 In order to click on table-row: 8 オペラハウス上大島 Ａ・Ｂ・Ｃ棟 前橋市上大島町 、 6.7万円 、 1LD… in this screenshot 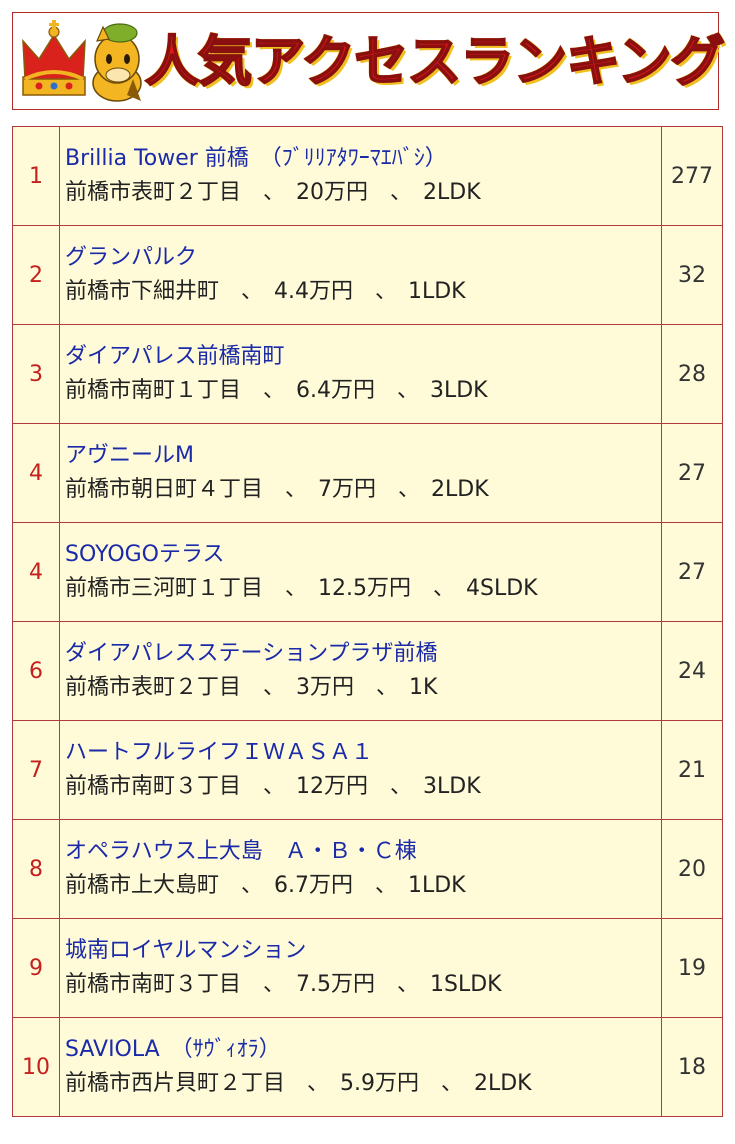, I will do `click(367, 869)`.